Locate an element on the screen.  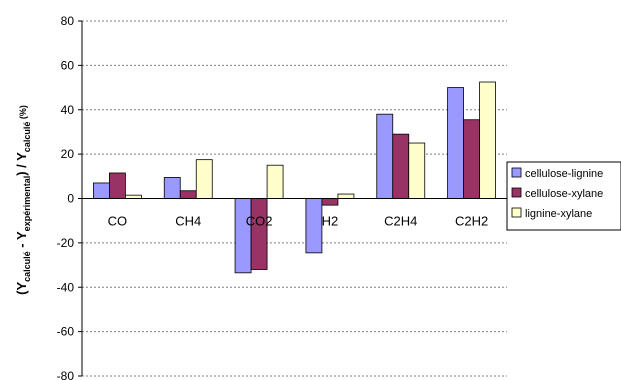
category-label: CO is located at coordinates (118, 221).